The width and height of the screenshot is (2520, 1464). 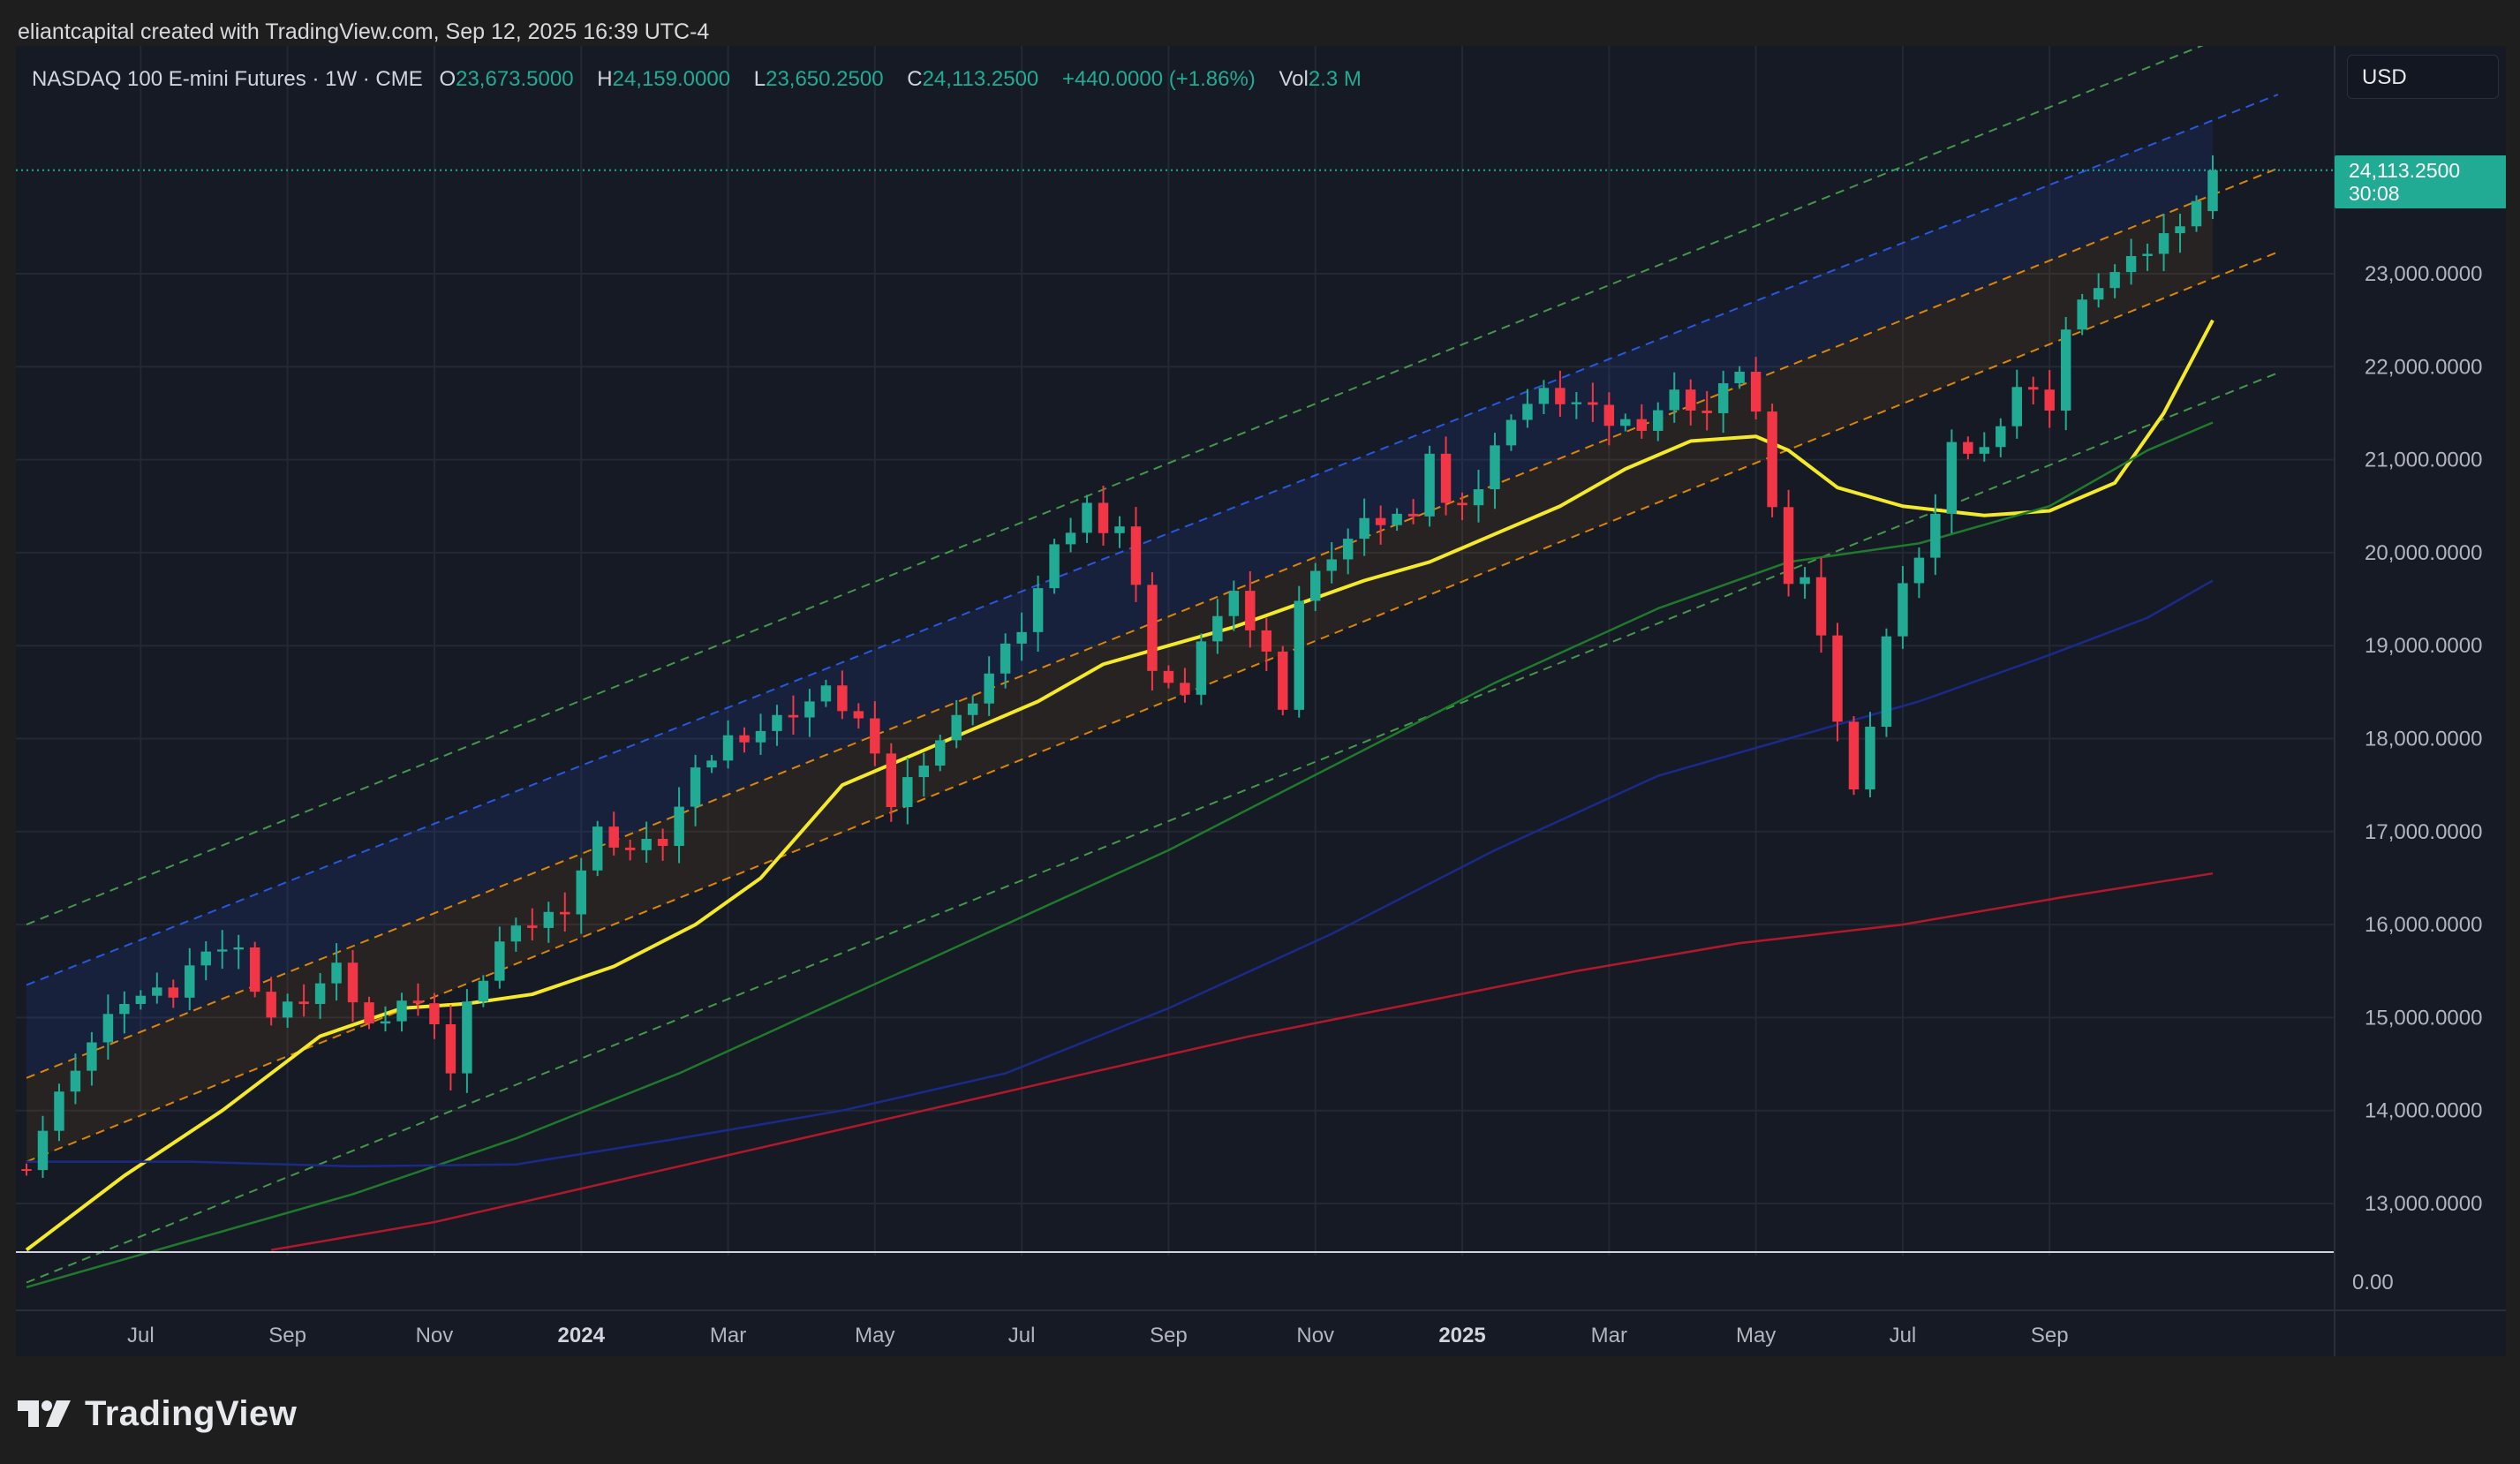 What do you see at coordinates (157, 1414) in the screenshot?
I see `tradingview-brand: TradingView` at bounding box center [157, 1414].